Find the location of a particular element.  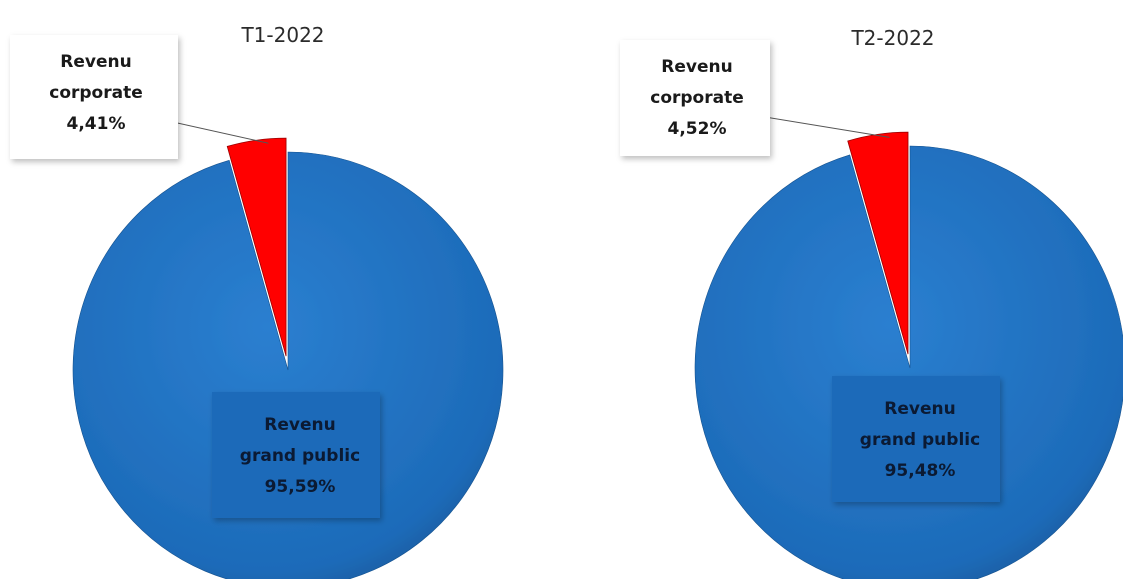

pie-slice-corporate is located at coordinates (878, 243).